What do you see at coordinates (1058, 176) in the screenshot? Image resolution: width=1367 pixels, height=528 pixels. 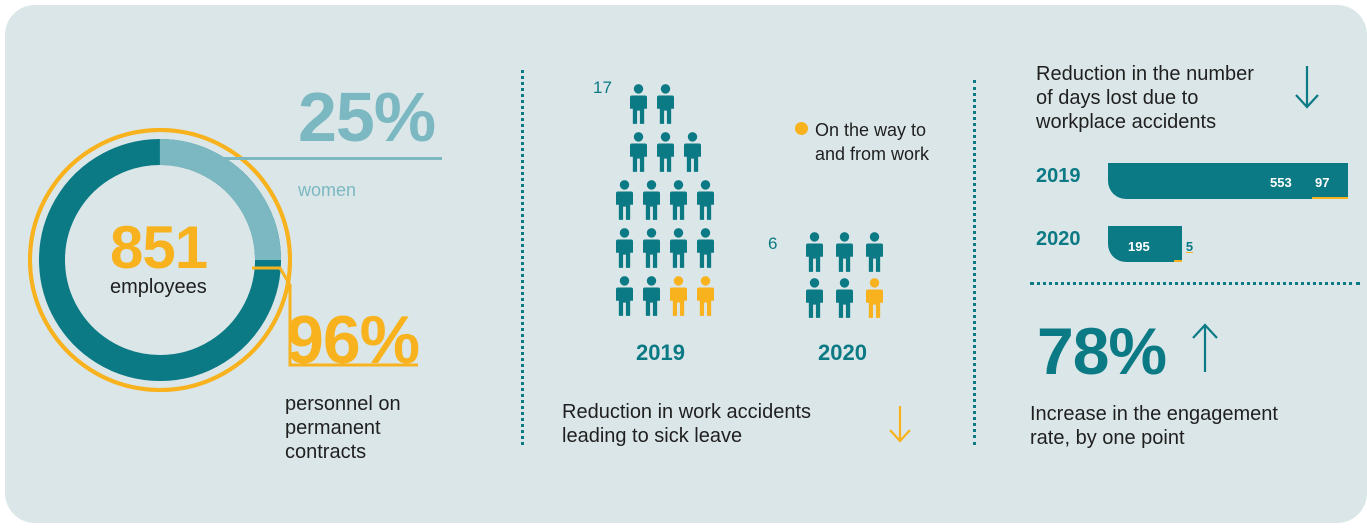 I see `days-2019-year: 2019` at bounding box center [1058, 176].